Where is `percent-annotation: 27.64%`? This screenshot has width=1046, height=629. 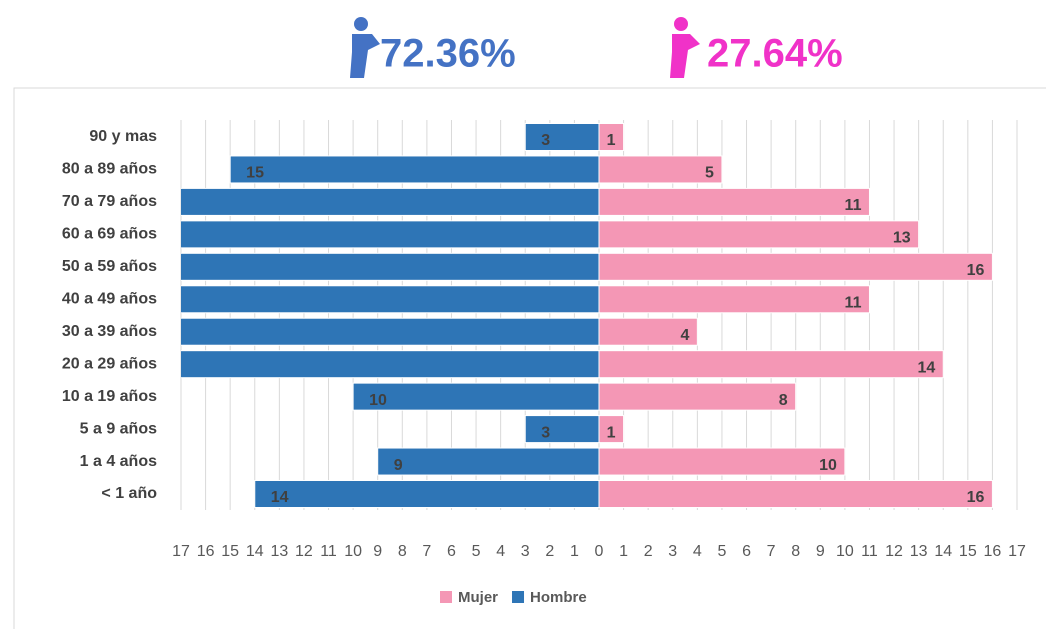
percent-annotation: 27.64% is located at coordinates (775, 54).